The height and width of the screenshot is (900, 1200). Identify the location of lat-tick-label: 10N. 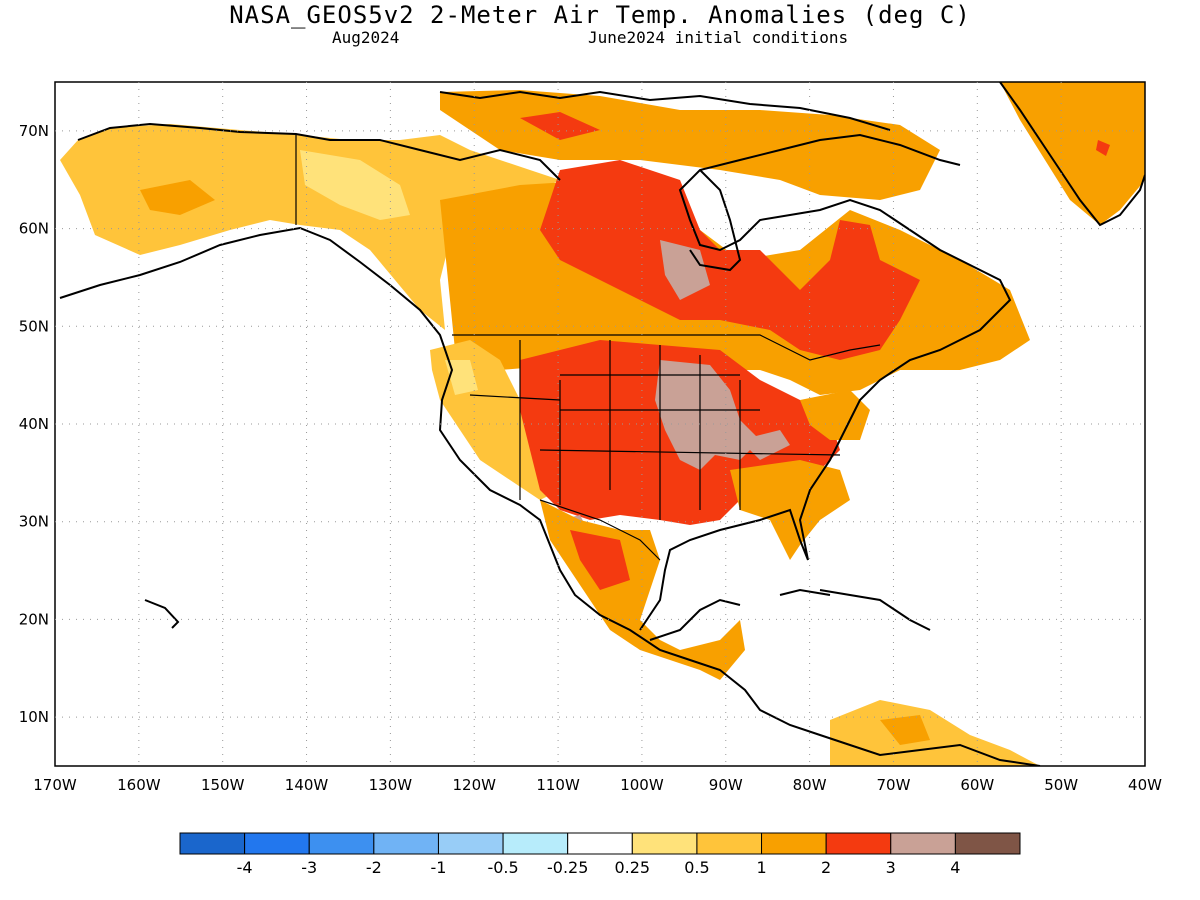
(34, 717).